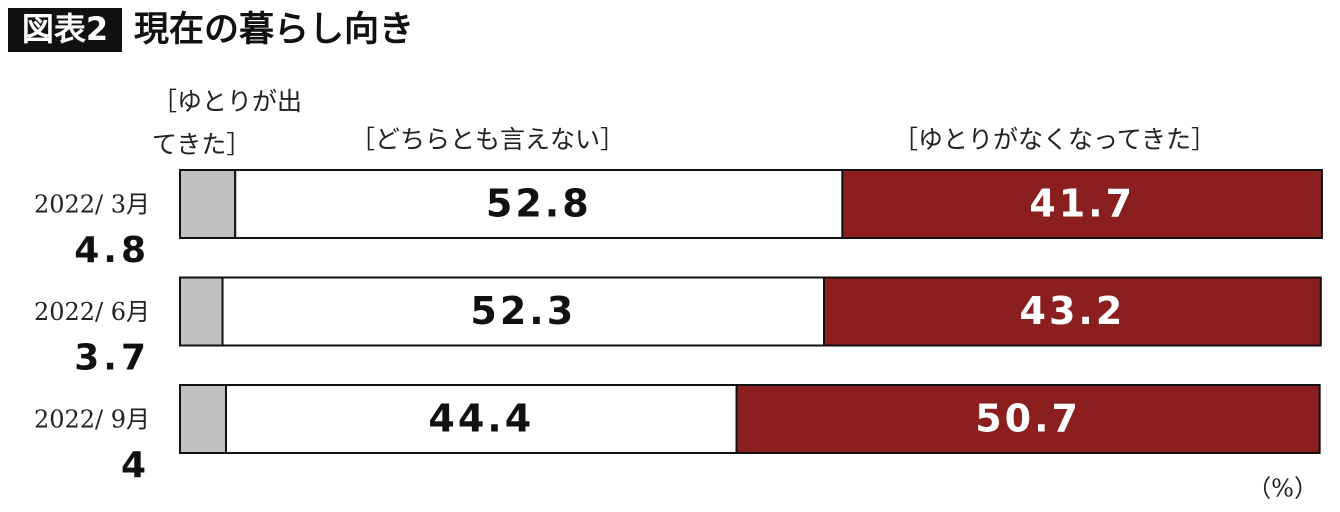 This screenshot has height=512, width=1340. I want to click on category-label: 2022/ 9月, so click(92, 420).